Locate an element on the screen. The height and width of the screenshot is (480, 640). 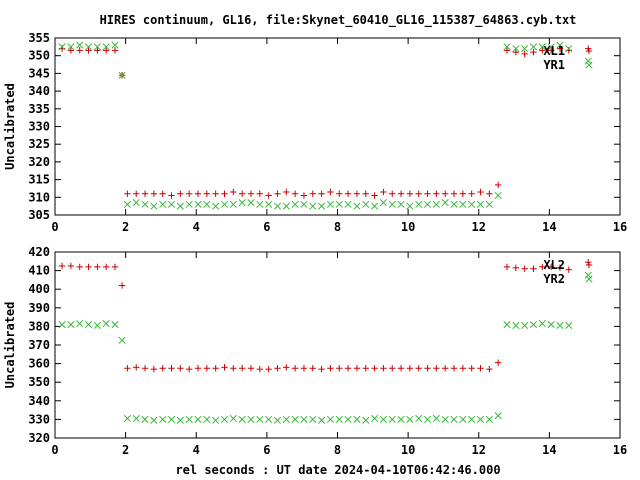
y-tick-label: 350 is located at coordinates (39, 56).